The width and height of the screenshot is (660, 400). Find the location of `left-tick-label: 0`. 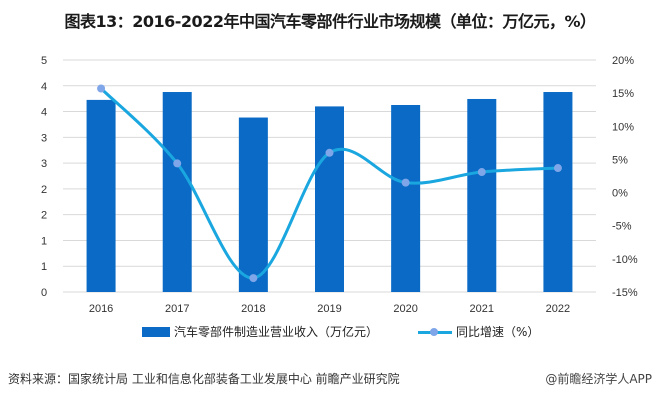

left-tick-label: 0 is located at coordinates (44, 293).